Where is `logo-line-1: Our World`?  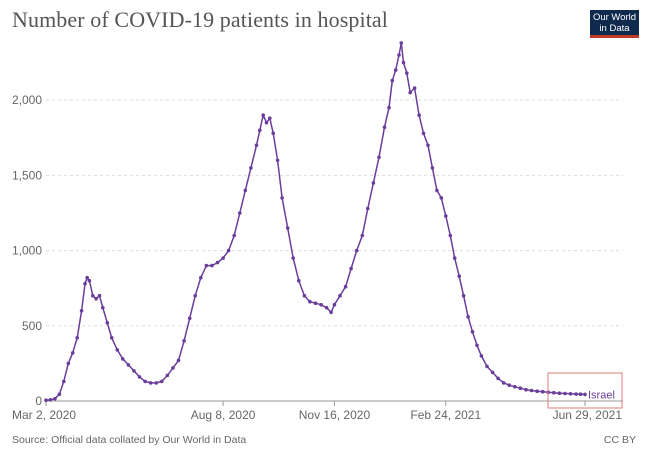 logo-line-1: Our World is located at coordinates (614, 17).